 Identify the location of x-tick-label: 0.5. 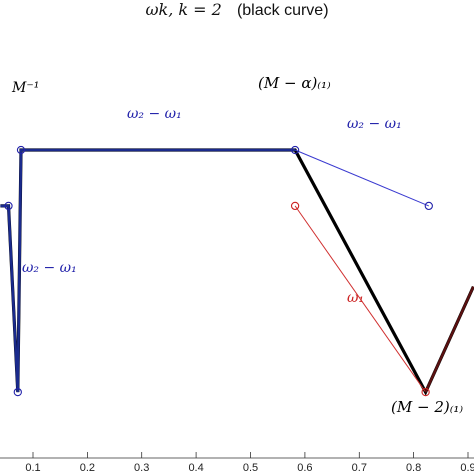
(250, 468).